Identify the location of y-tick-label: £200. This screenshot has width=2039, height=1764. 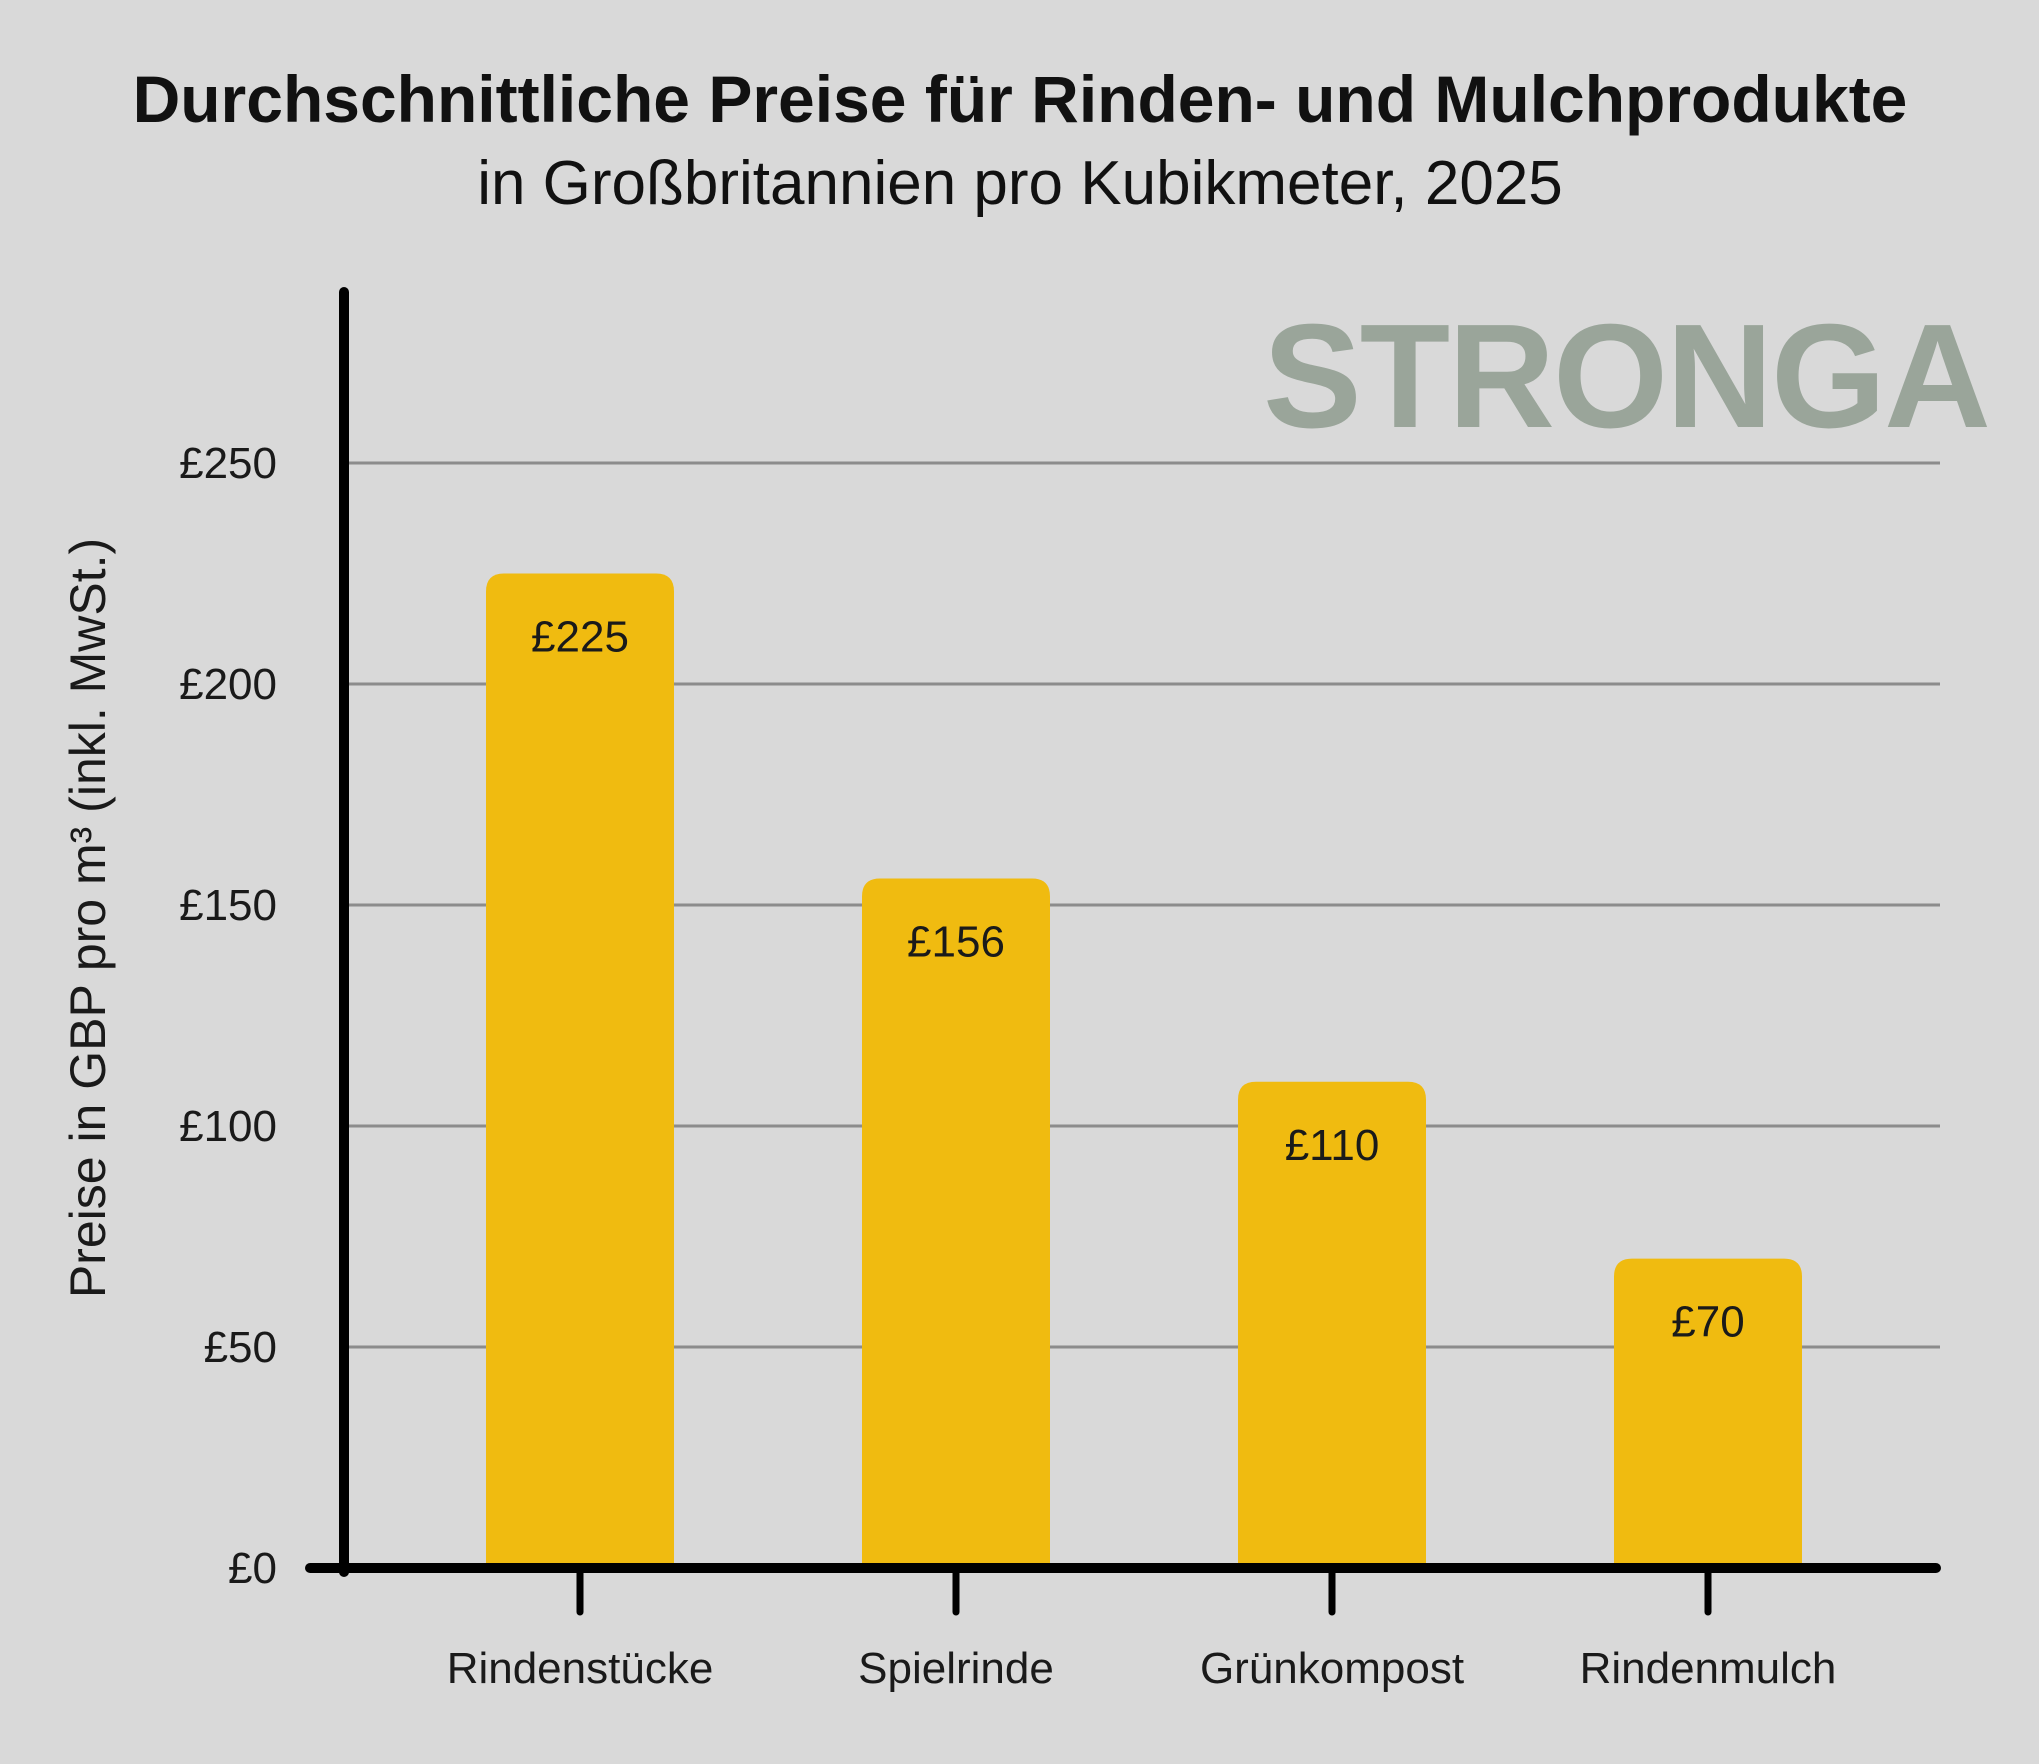
(228, 684).